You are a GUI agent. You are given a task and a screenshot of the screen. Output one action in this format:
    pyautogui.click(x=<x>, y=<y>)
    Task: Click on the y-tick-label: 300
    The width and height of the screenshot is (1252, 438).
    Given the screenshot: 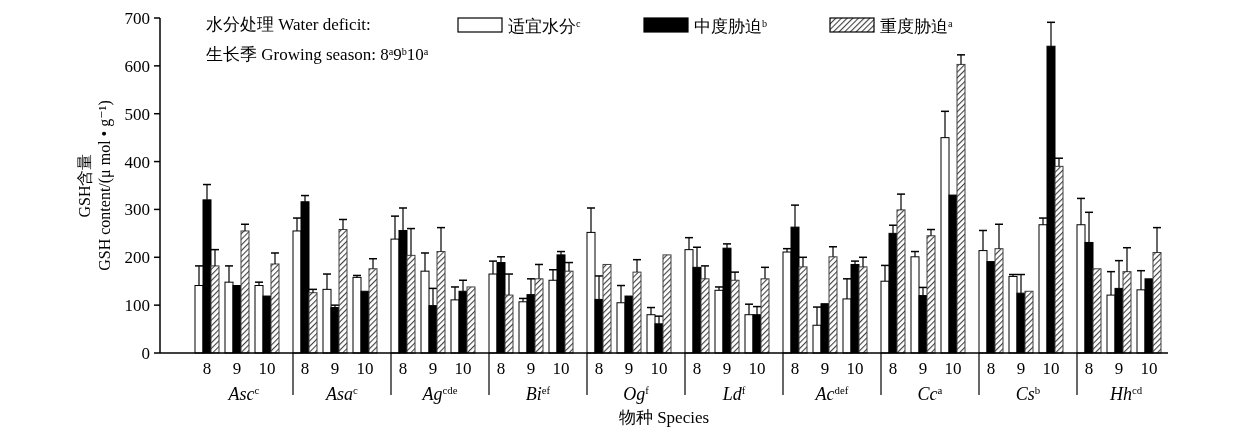 What is the action you would take?
    pyautogui.click(x=137, y=210)
    